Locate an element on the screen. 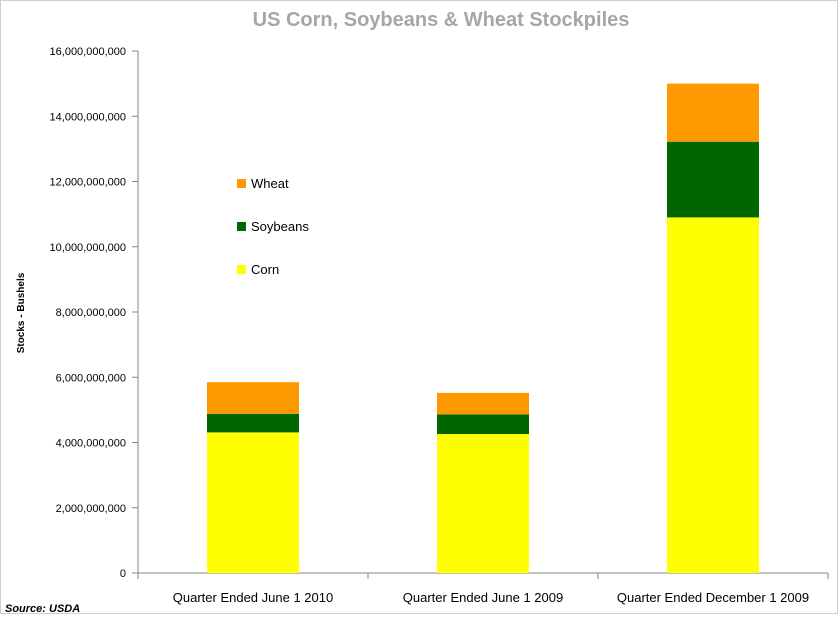 The image size is (840, 617). x-tick-label: Quarter Ended December 1 2009 is located at coordinates (713, 597).